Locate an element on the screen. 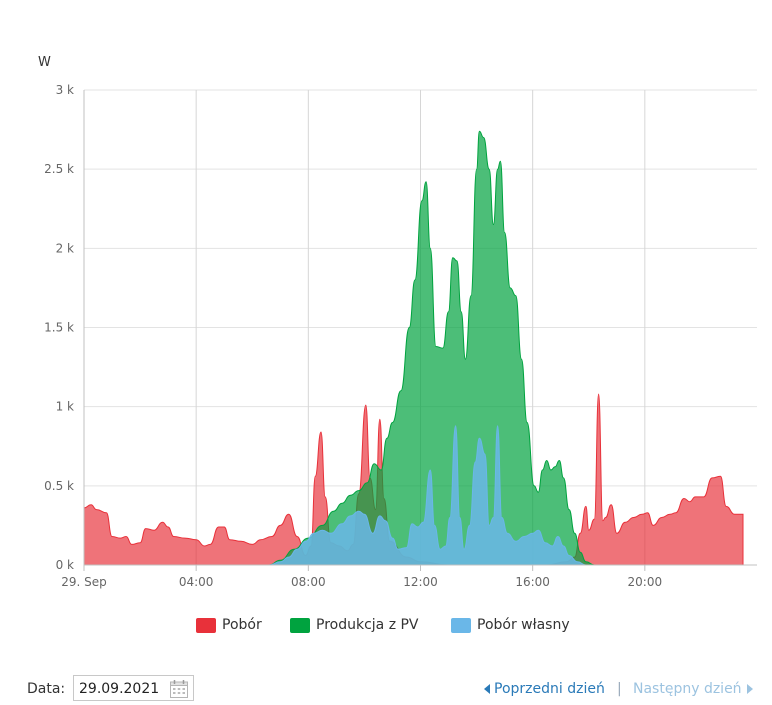  y-tick-labels: 0 k 0.5 k 1 k 1.5 k 2 k 2.5 k 3 k is located at coordinates (59, 327).